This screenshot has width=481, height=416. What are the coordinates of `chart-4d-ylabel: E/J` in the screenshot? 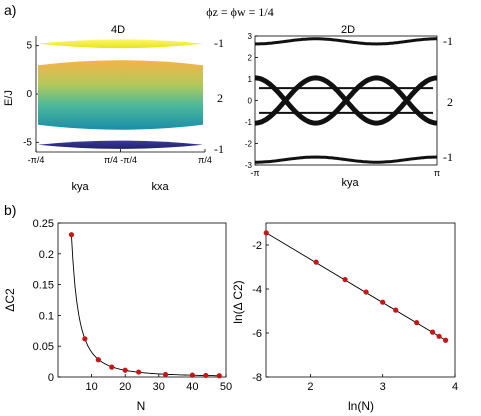 It's located at (9, 98).